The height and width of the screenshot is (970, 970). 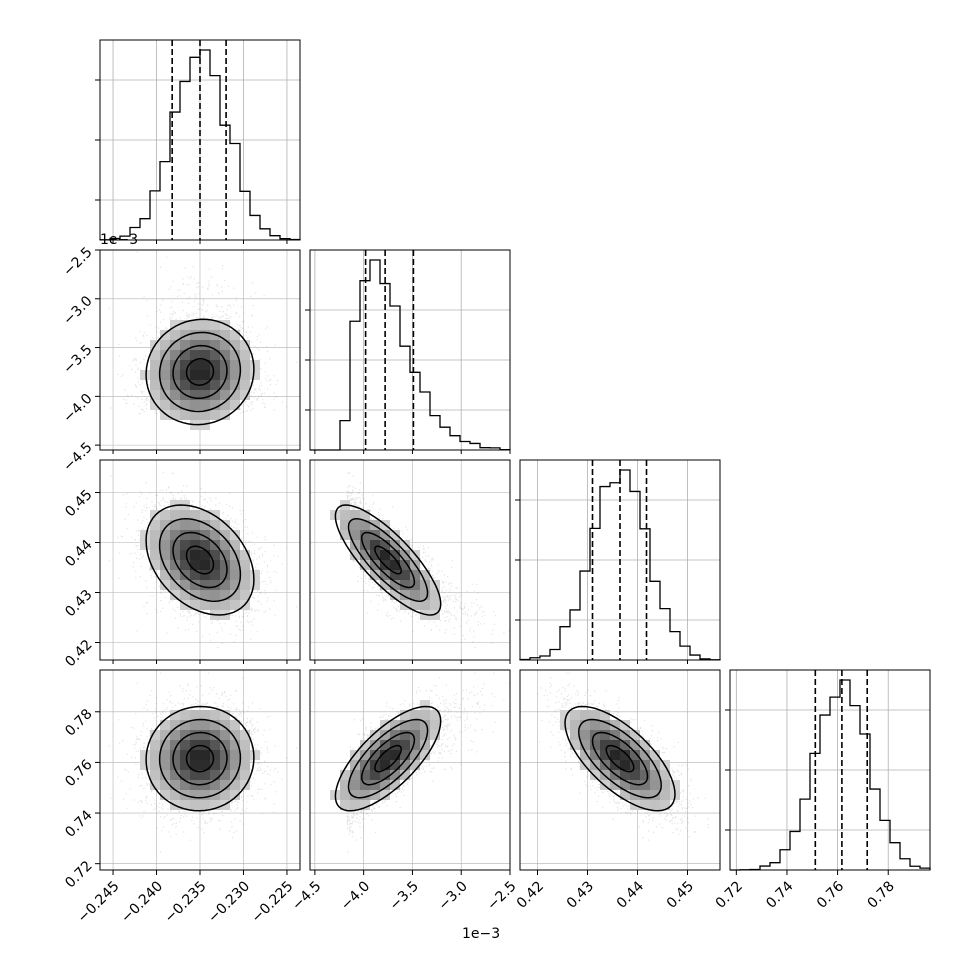 What do you see at coordinates (78, 553) in the screenshot?
I see `y-tick-label: 0.44` at bounding box center [78, 553].